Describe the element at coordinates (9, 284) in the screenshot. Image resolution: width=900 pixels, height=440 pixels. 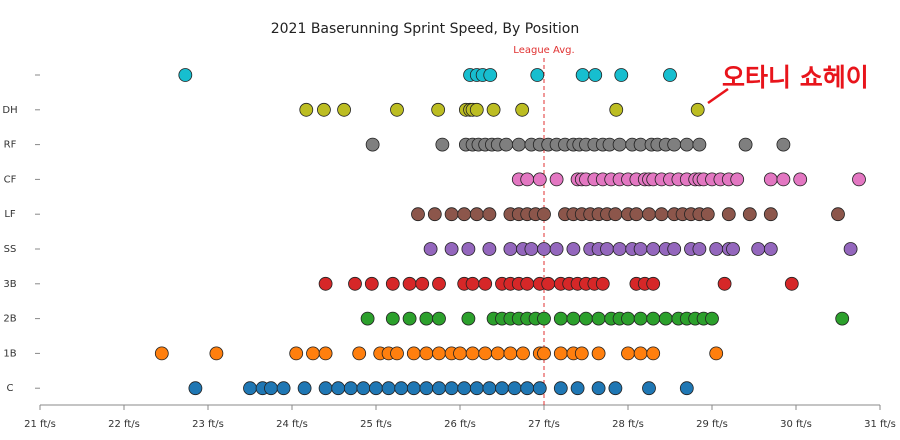
I see `y-tick-label: 3B` at that location.